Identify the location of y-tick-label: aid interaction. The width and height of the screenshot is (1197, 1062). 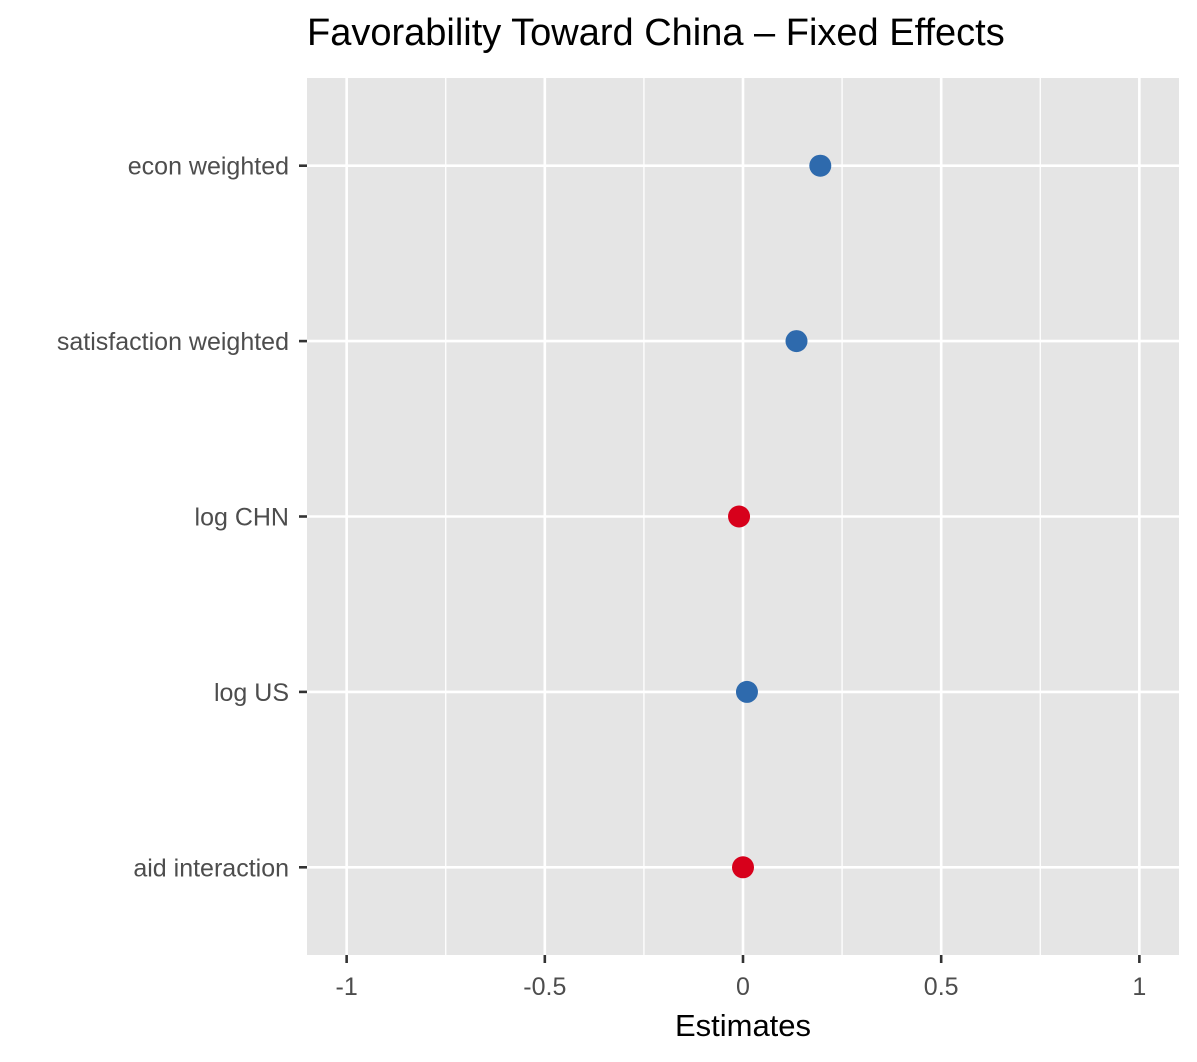
(211, 868).